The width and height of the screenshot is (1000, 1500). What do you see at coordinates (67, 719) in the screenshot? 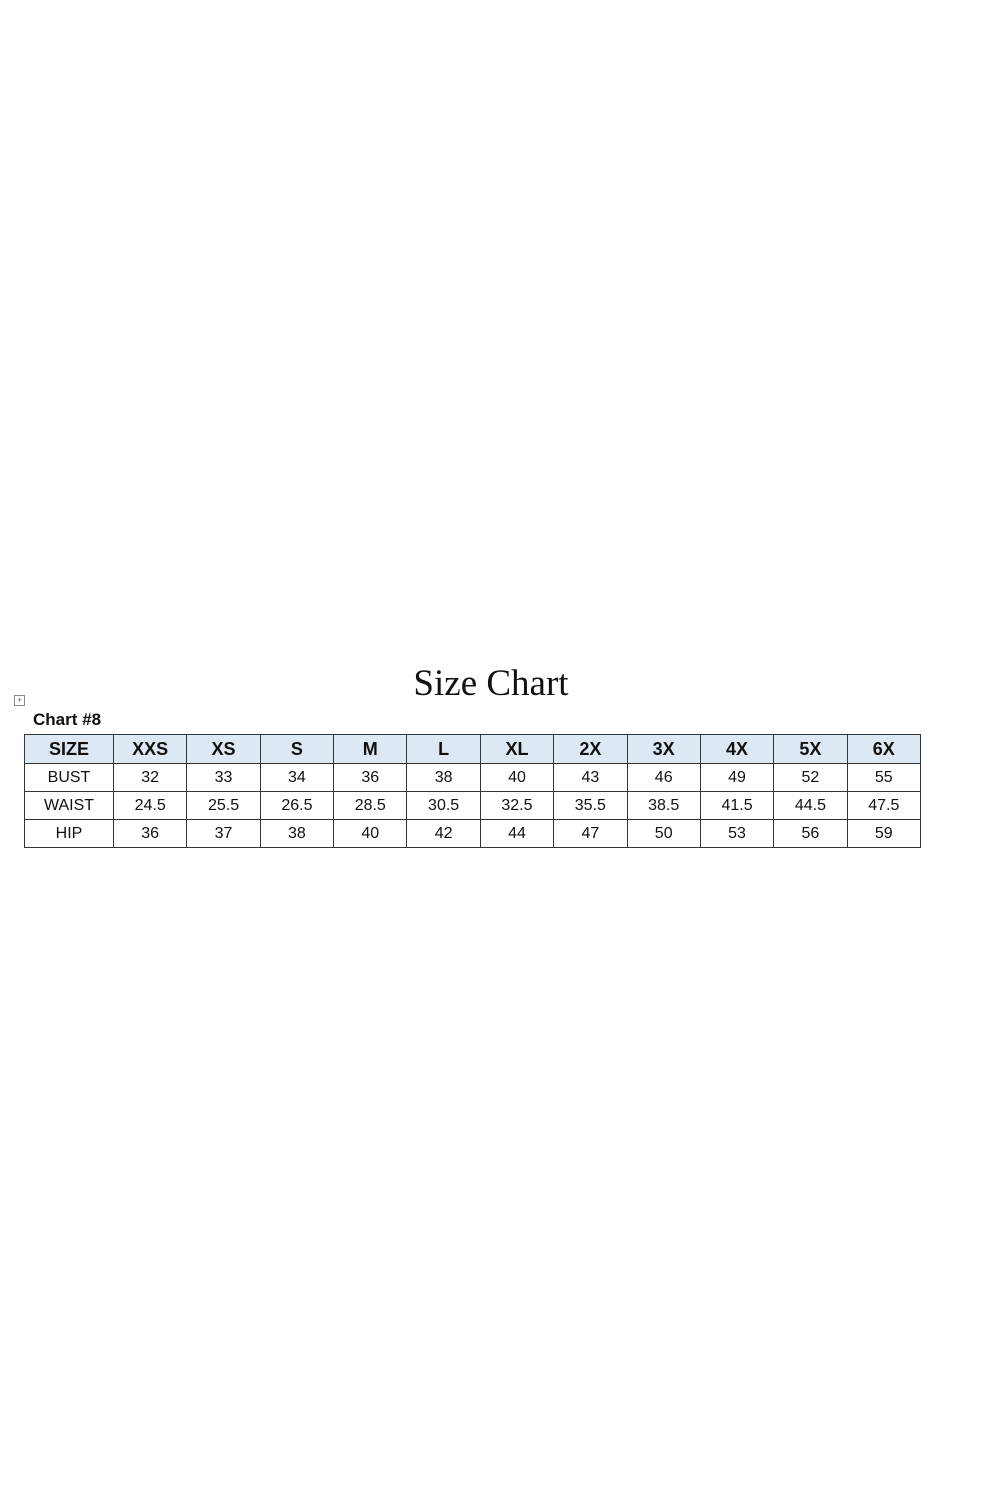
I see `chart-label: Chart #8` at bounding box center [67, 719].